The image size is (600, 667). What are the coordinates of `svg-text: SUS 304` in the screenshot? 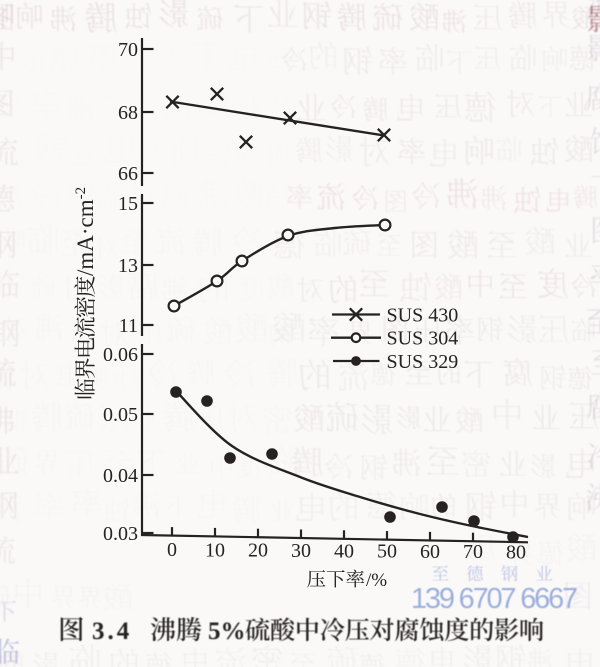 It's located at (423, 339).